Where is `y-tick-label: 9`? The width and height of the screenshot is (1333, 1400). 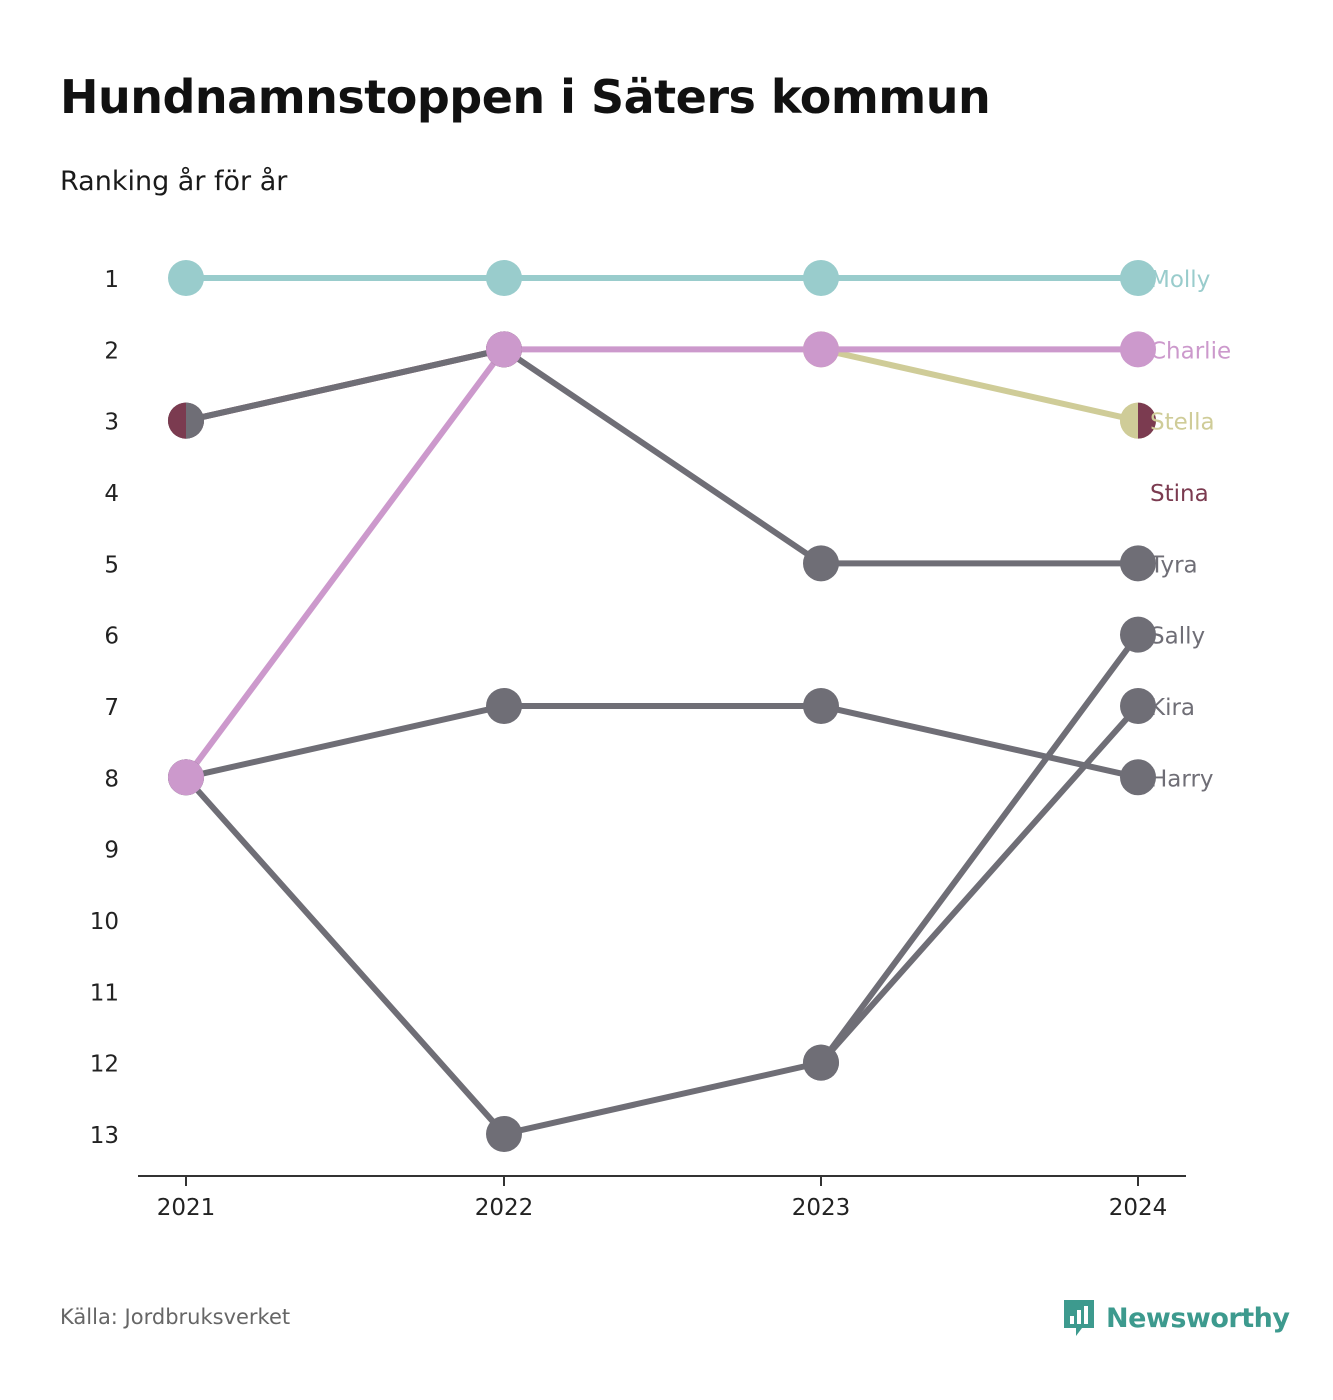
y-tick-label: 9 is located at coordinates (111, 851).